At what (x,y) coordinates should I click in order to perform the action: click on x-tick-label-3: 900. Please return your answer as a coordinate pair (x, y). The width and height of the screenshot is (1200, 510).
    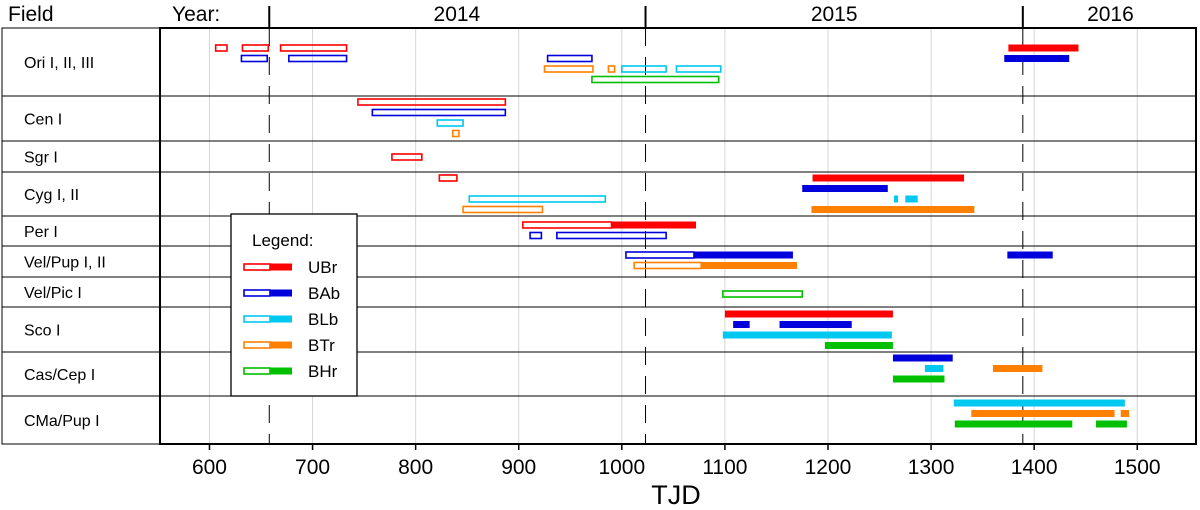
    Looking at the image, I should click on (518, 467).